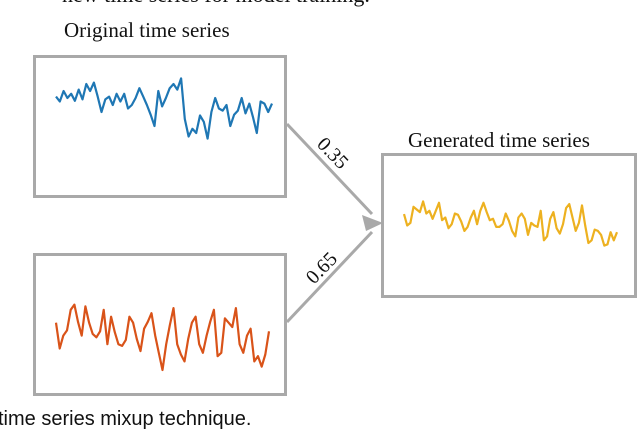 This screenshot has height=431, width=640. What do you see at coordinates (147, 30) in the screenshot?
I see `original-series-title: Original time series` at bounding box center [147, 30].